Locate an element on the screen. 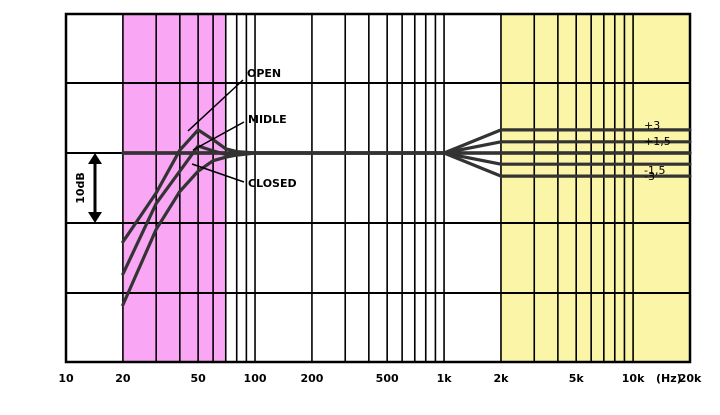  x-tick-label: 5k is located at coordinates (577, 378).